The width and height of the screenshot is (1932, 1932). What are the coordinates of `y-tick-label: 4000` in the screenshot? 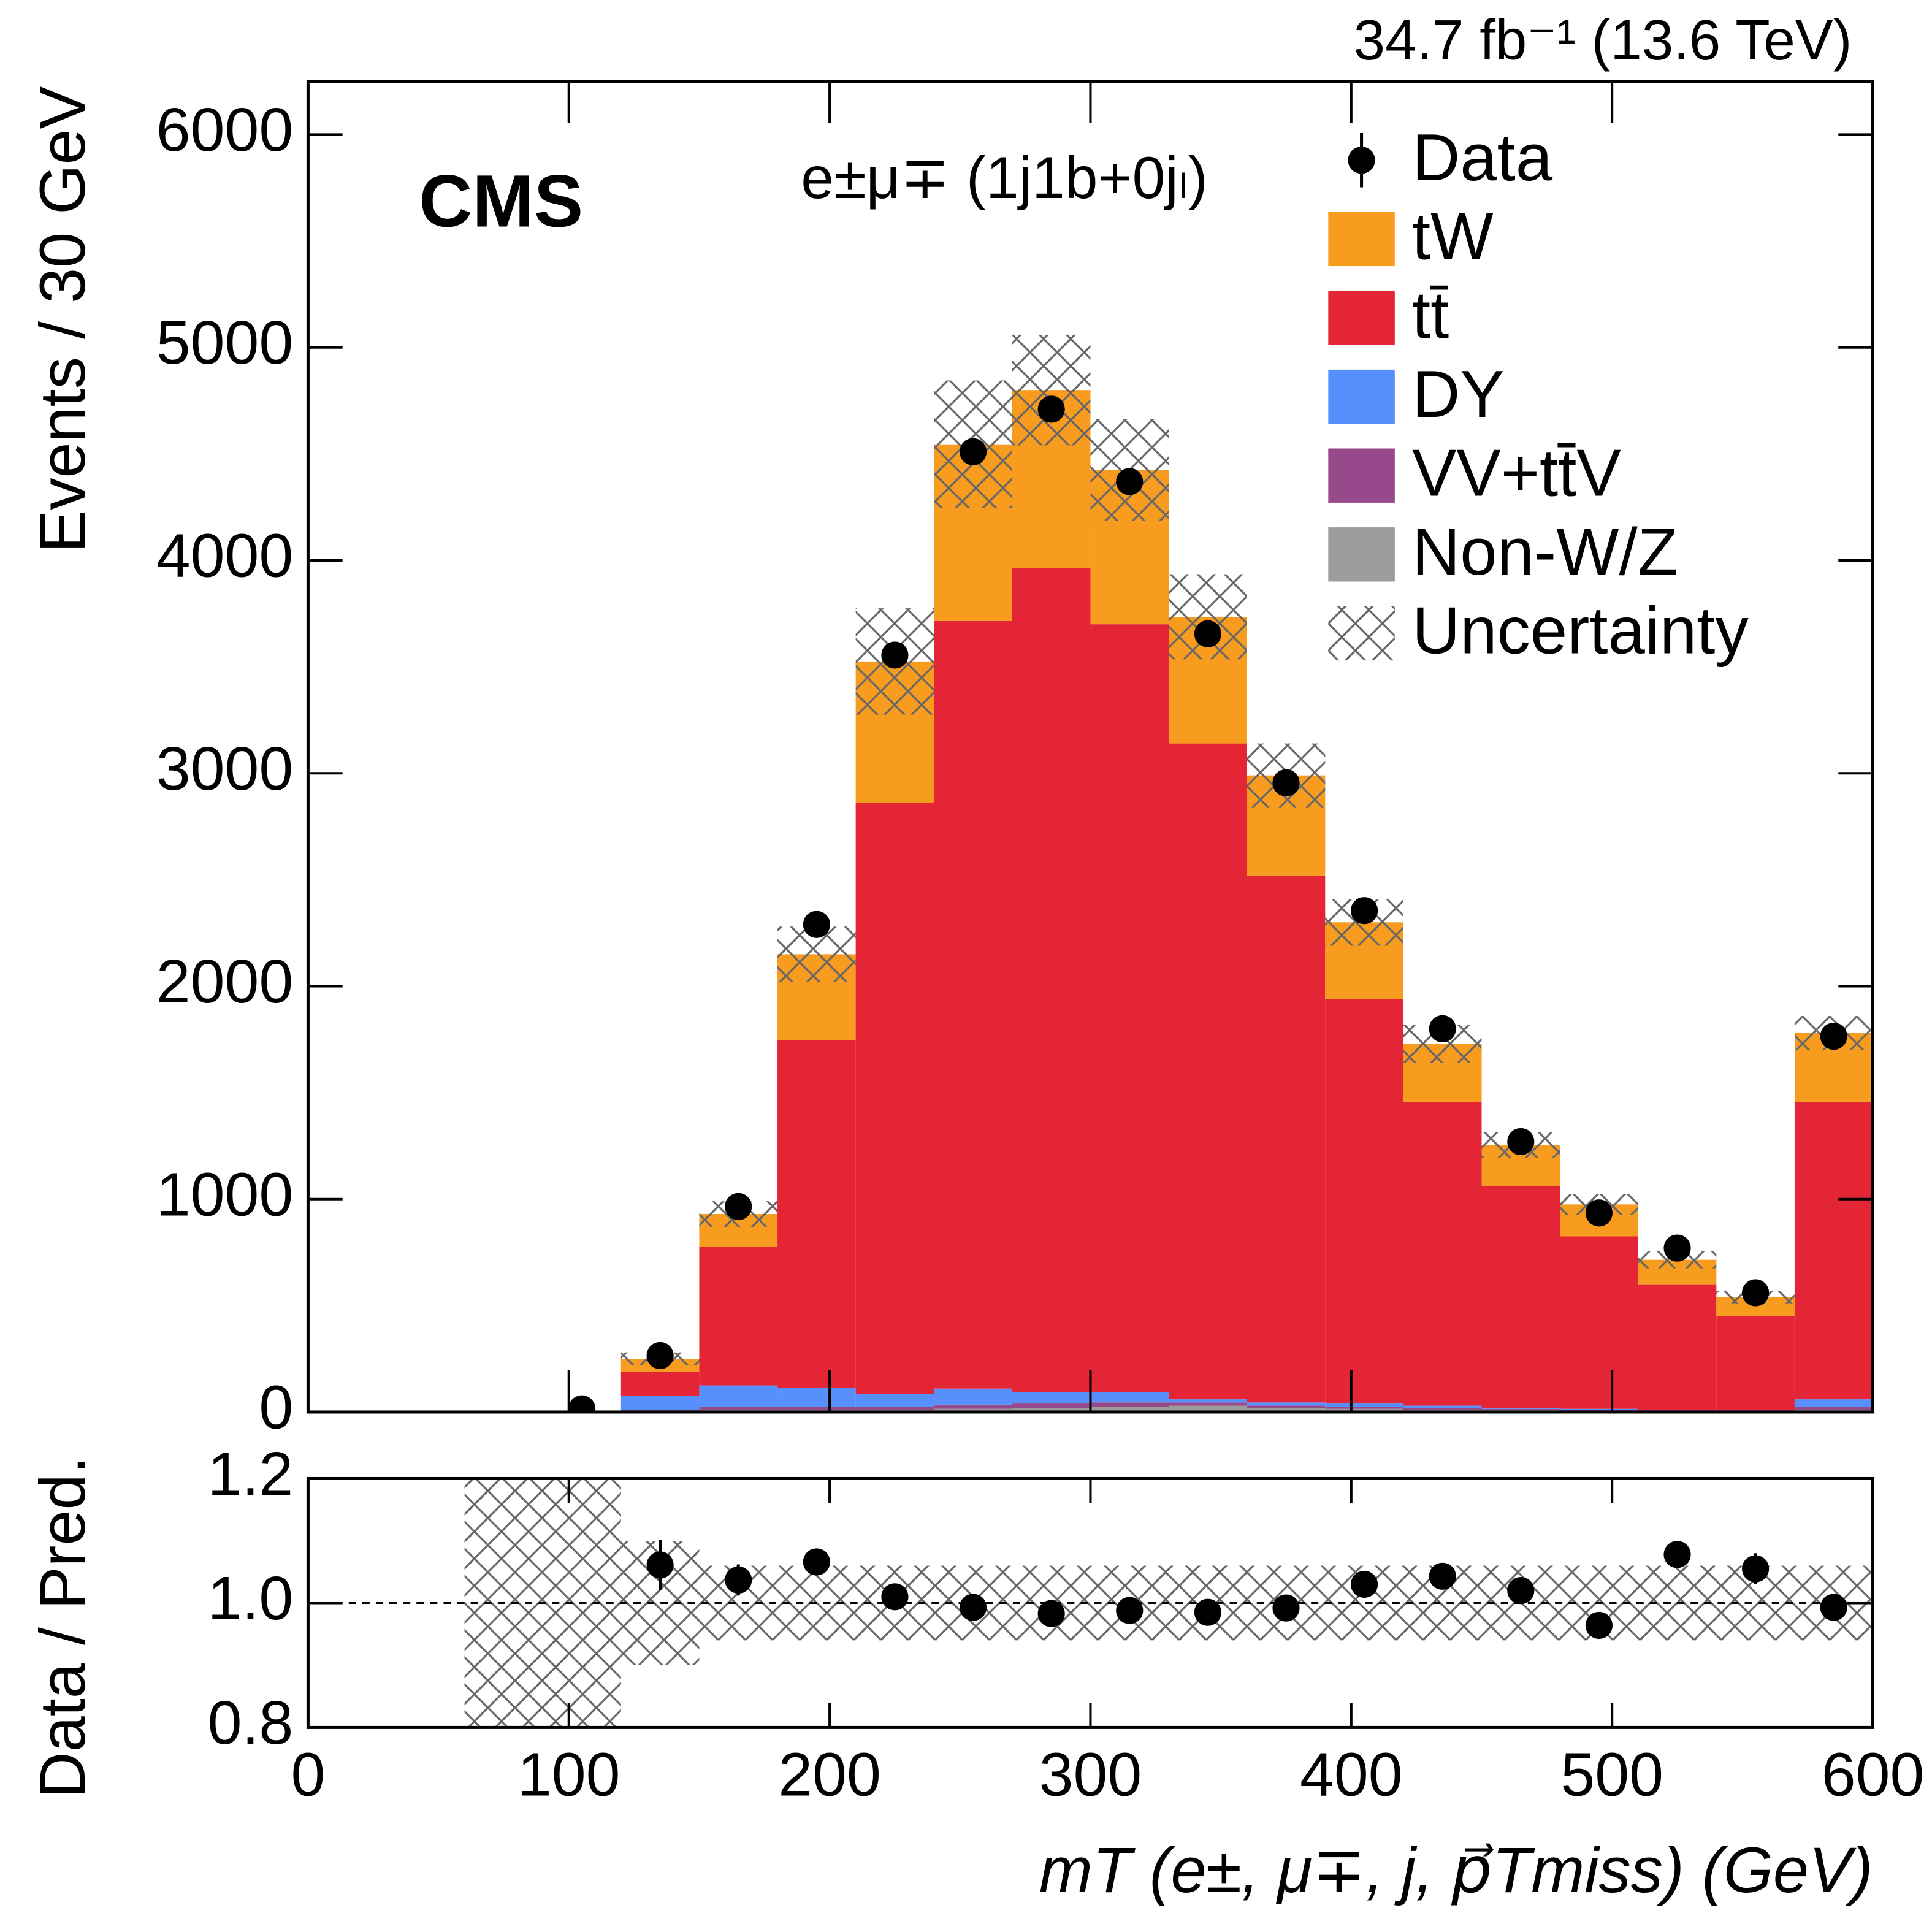 It's located at (225, 555).